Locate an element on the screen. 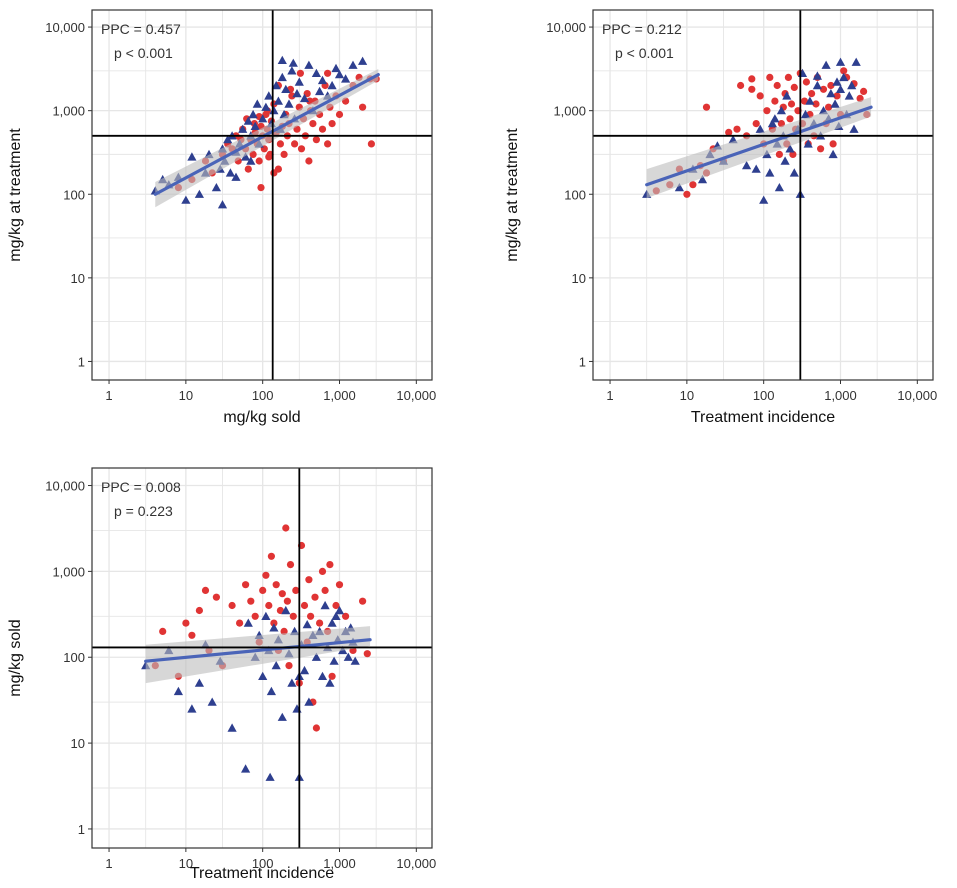 The width and height of the screenshot is (957, 888). ppc-annotation: PPC = 0.008 is located at coordinates (141, 487).